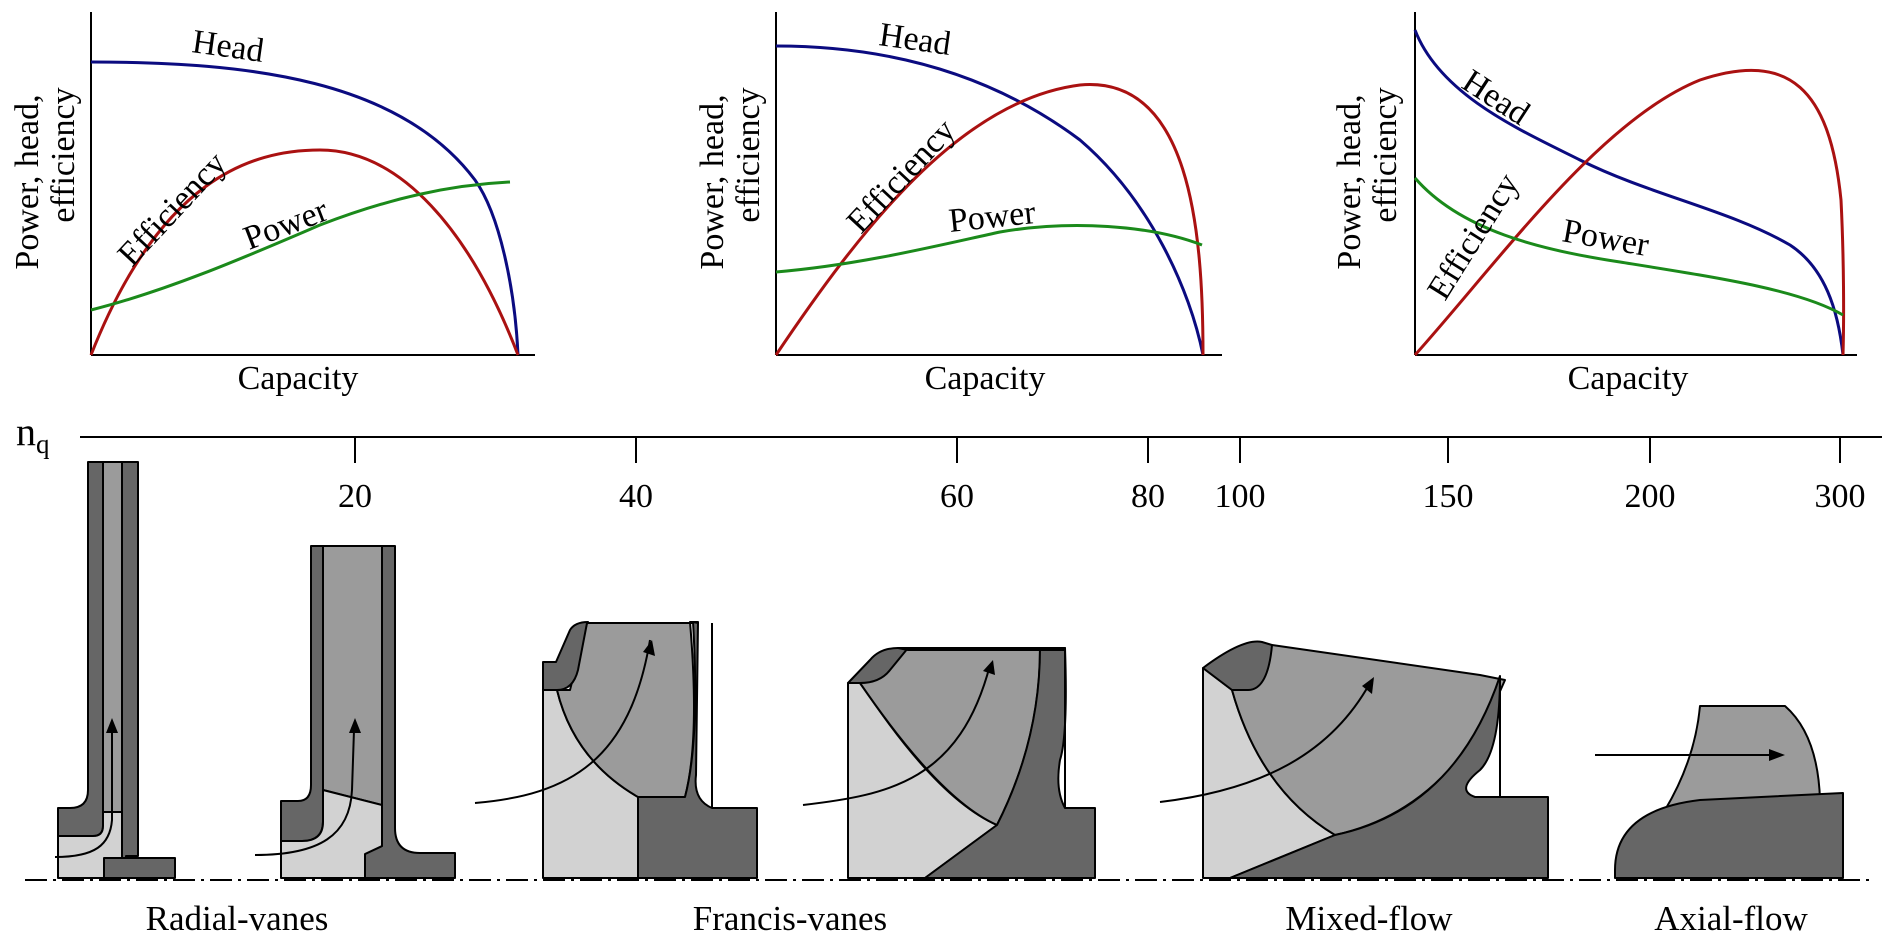 This screenshot has width=1890, height=945. What do you see at coordinates (1731, 918) in the screenshot?
I see `label-axial-flow: Axial-flow` at bounding box center [1731, 918].